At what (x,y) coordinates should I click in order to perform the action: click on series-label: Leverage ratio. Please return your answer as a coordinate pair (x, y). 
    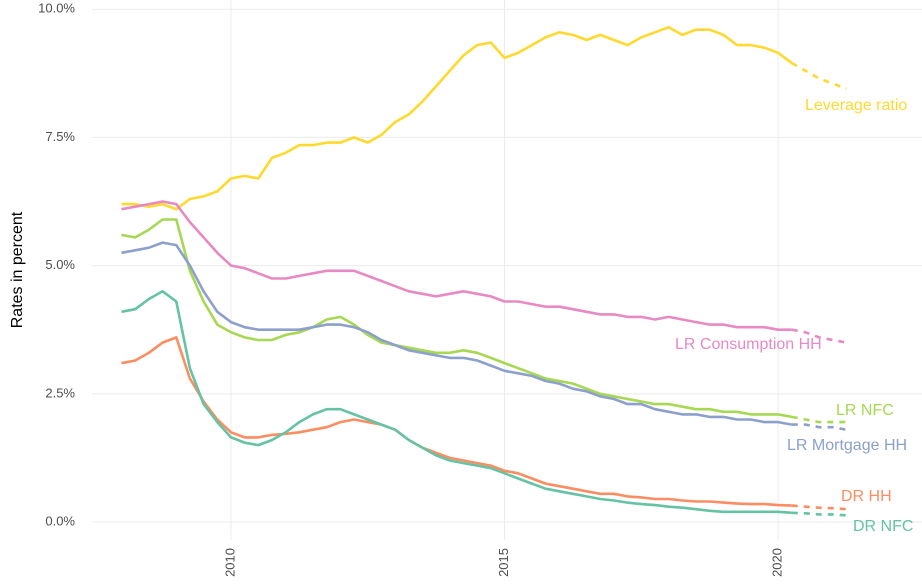
    Looking at the image, I should click on (856, 105).